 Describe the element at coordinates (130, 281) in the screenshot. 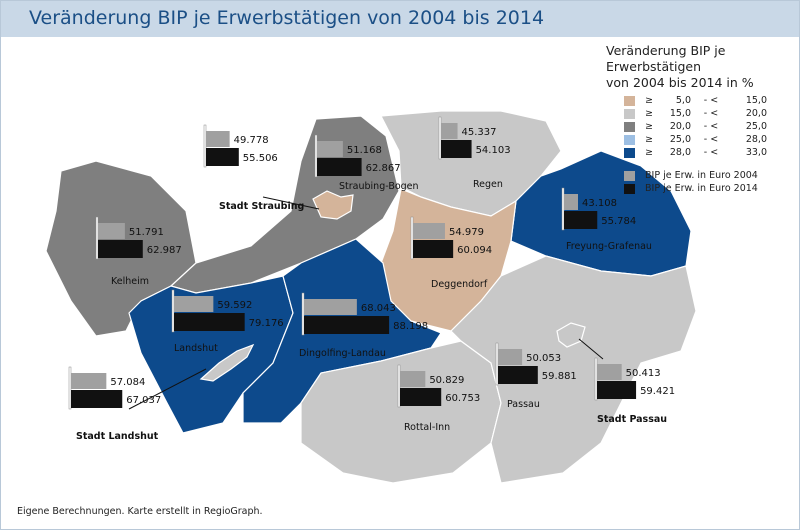

I see `region-label: Kelheim` at that location.